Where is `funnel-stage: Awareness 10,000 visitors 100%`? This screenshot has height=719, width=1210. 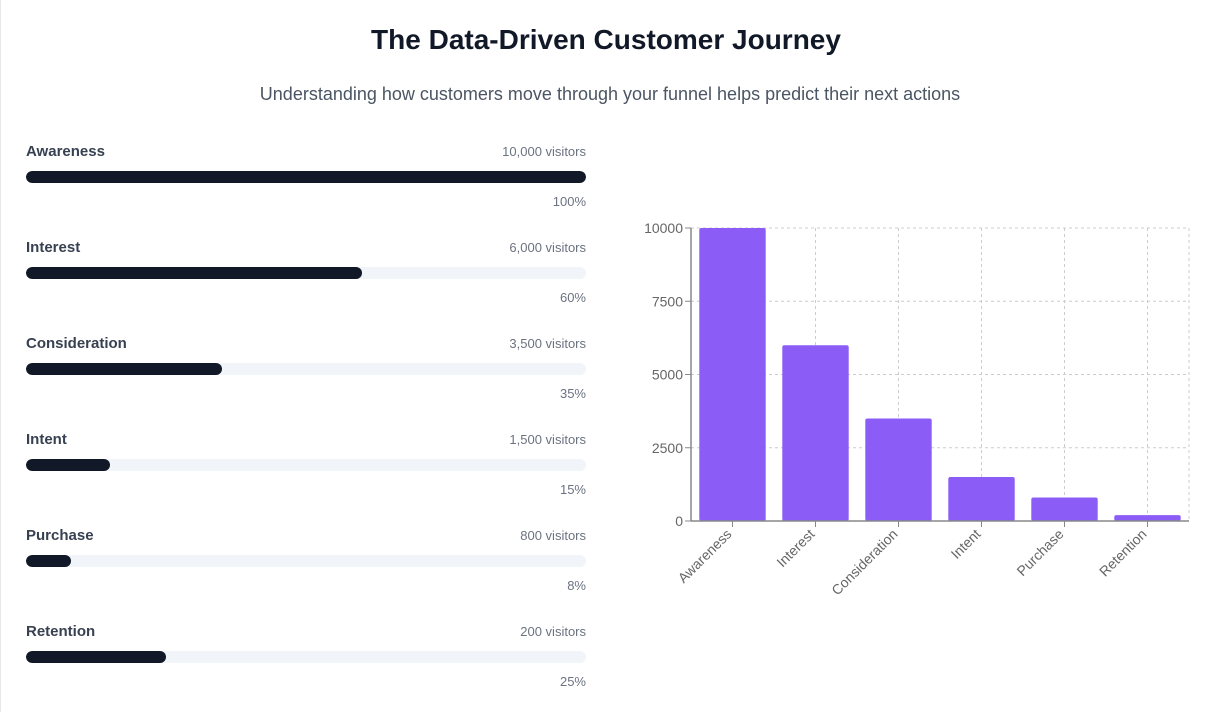
funnel-stage: Awareness 10,000 visitors 100% is located at coordinates (306, 191).